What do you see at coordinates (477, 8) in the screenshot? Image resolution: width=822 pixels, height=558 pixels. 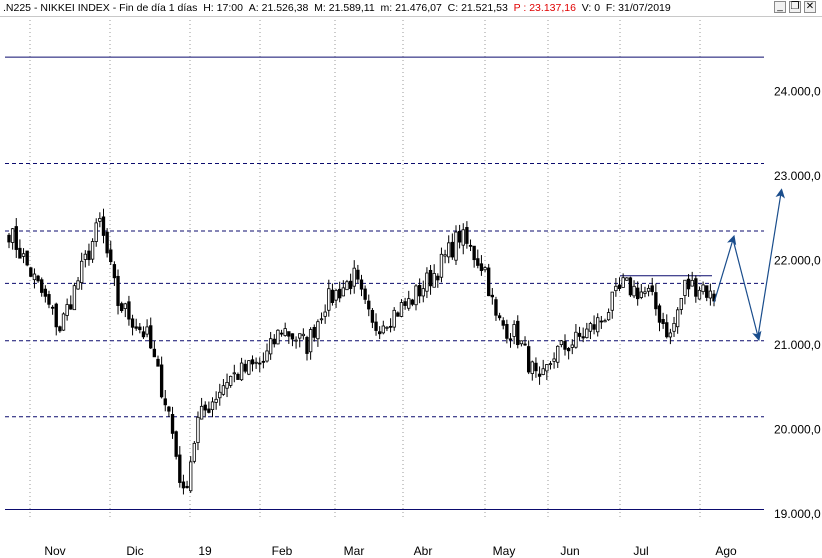 I see `close-value: C: 21.521,53` at bounding box center [477, 8].